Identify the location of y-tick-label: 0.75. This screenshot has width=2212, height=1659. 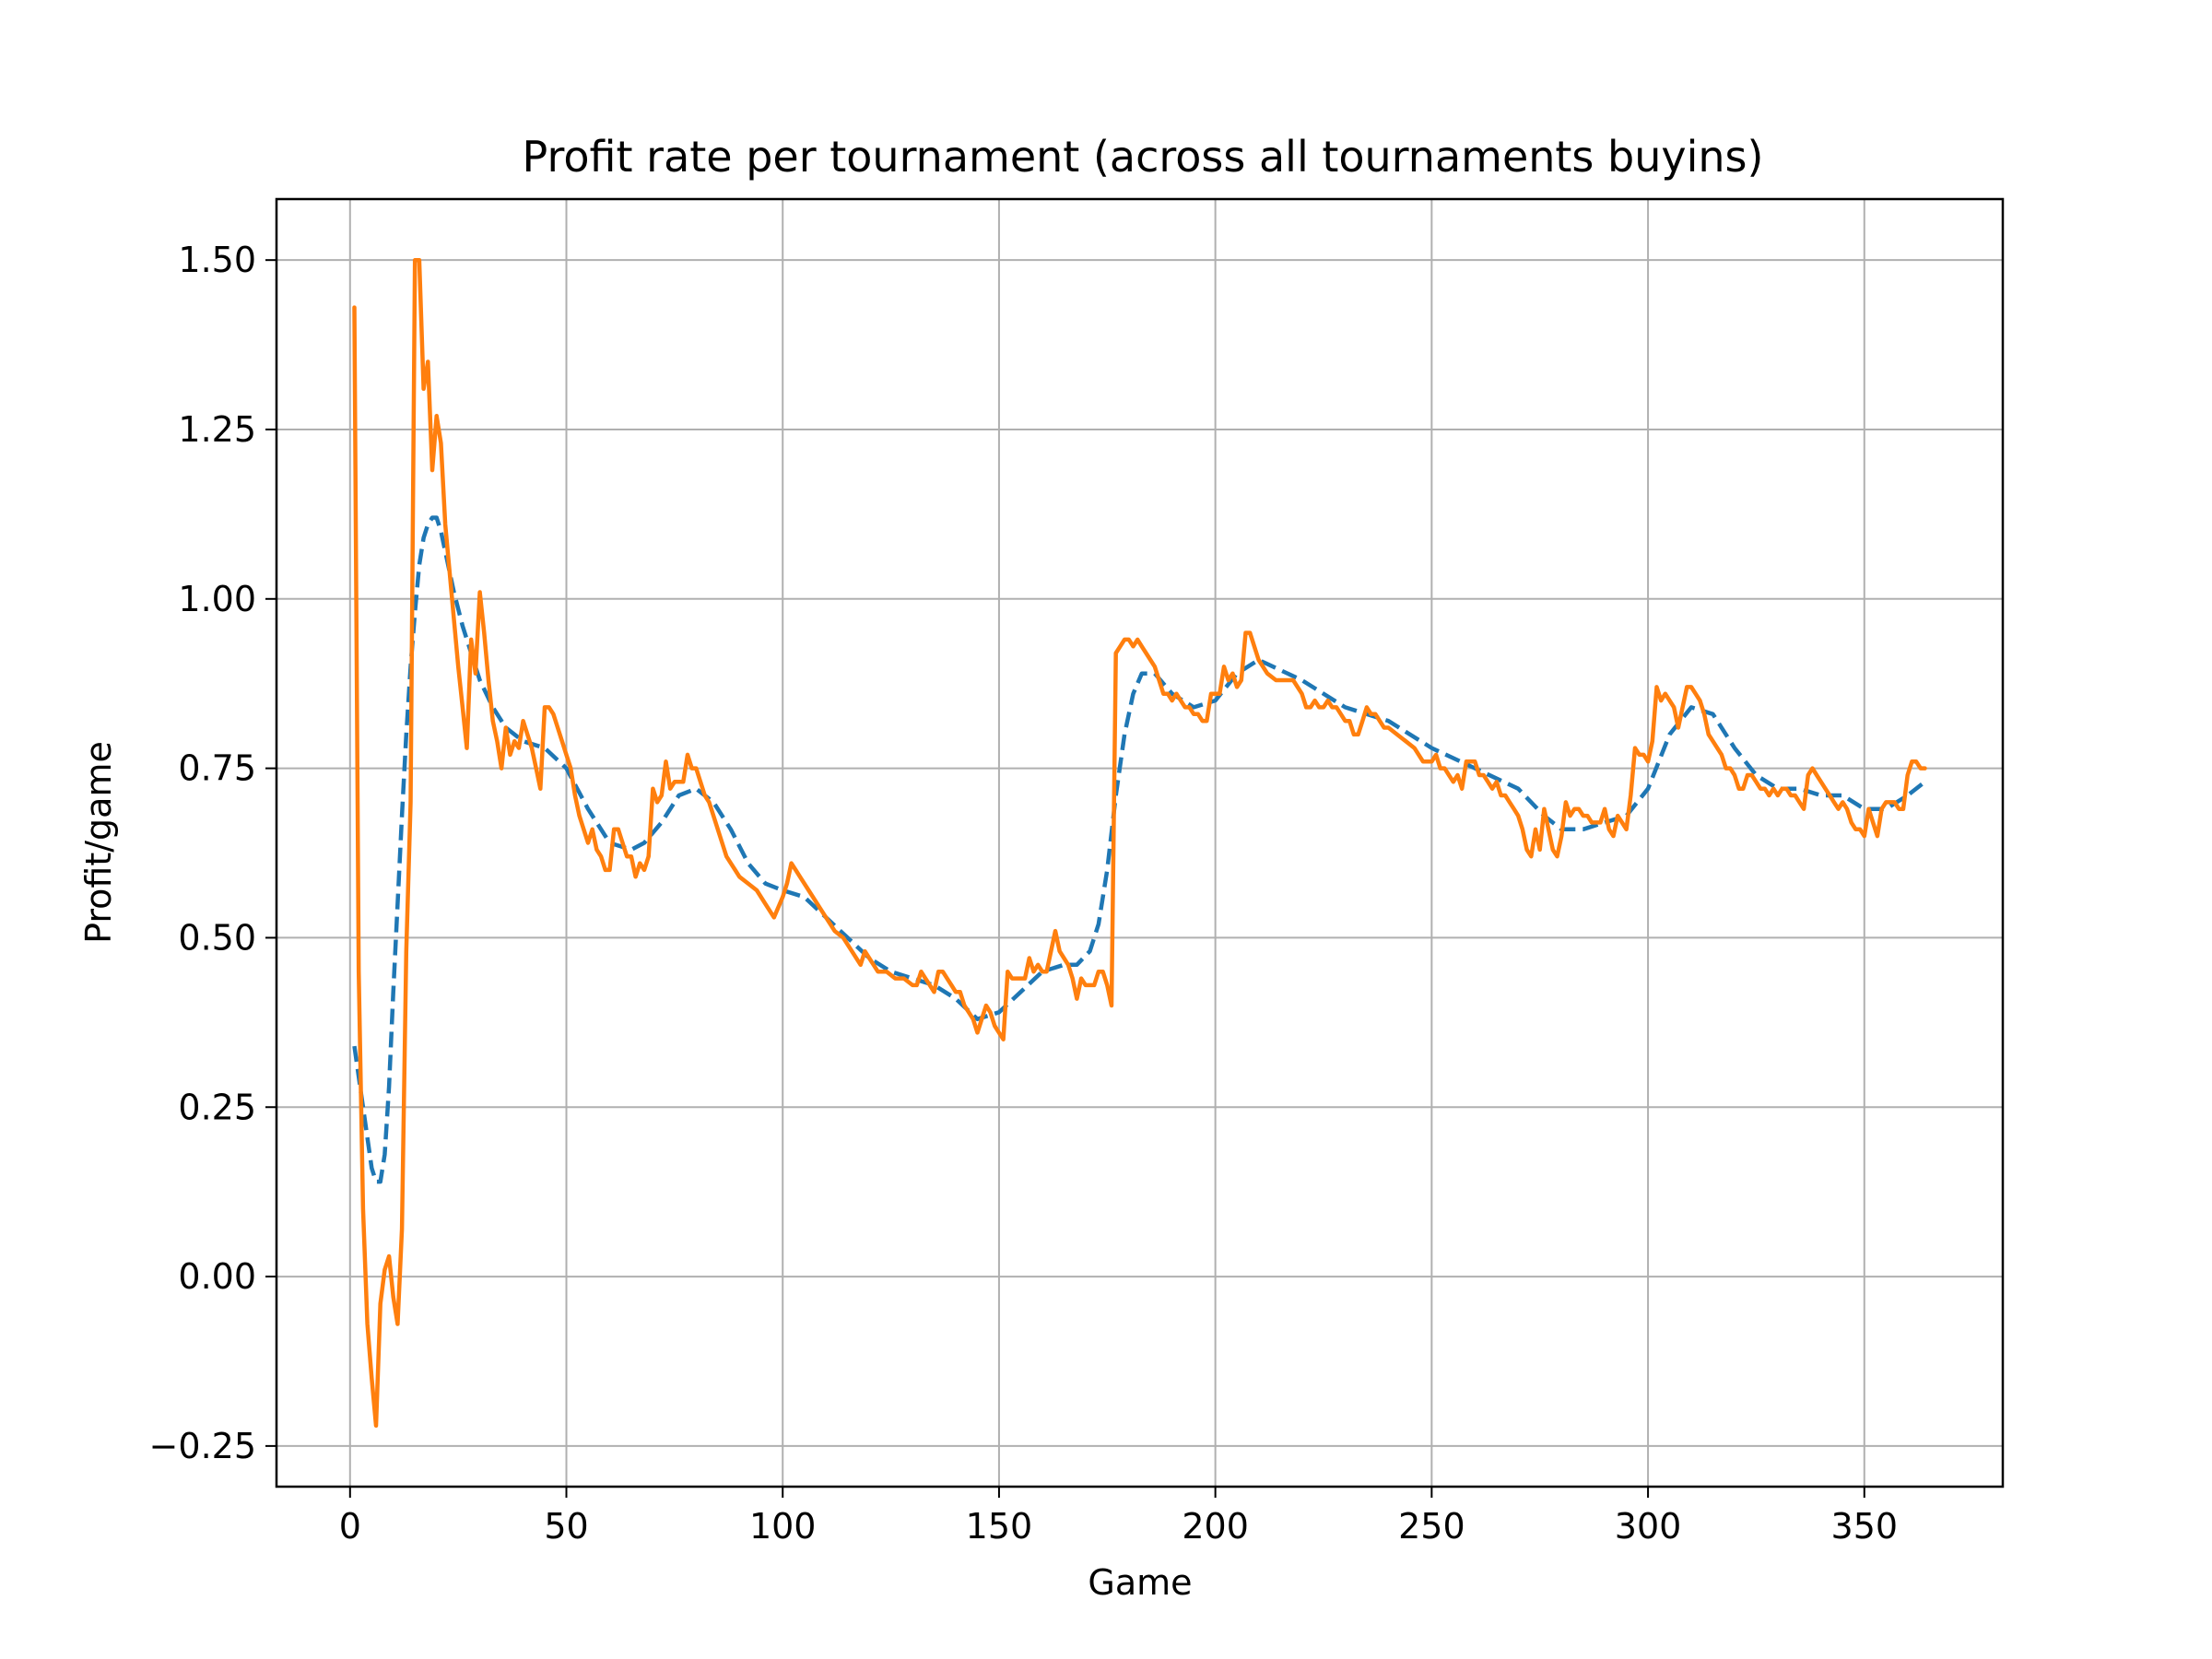
(217, 768).